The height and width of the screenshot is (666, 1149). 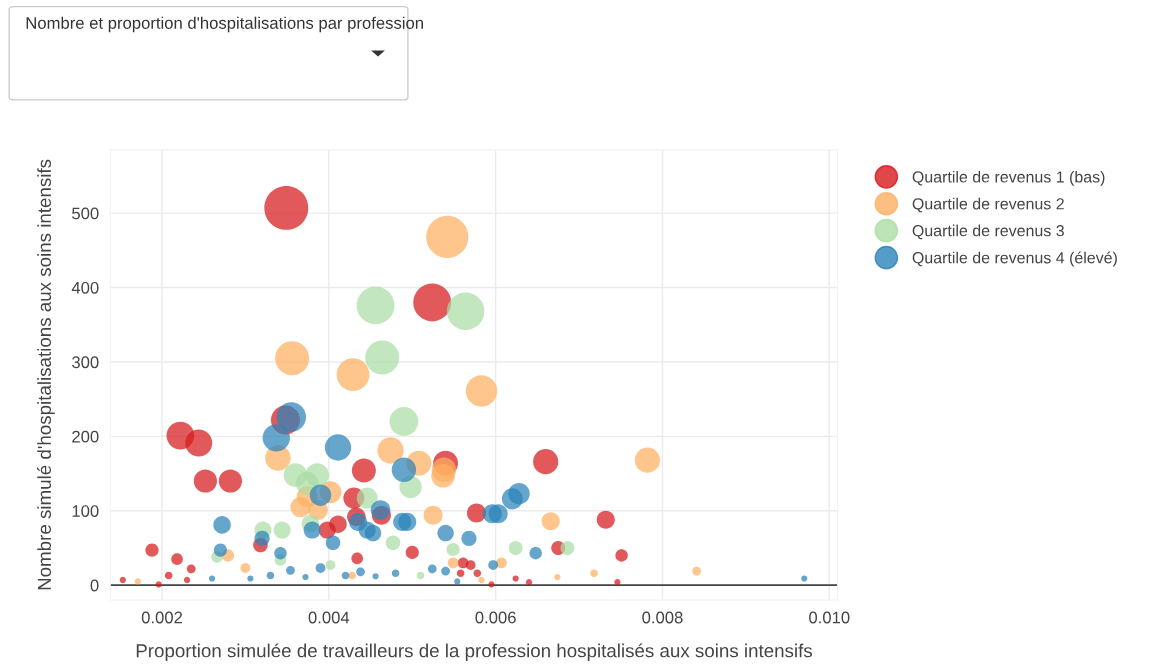 I want to click on x-tick-label: 0.006, so click(x=495, y=617).